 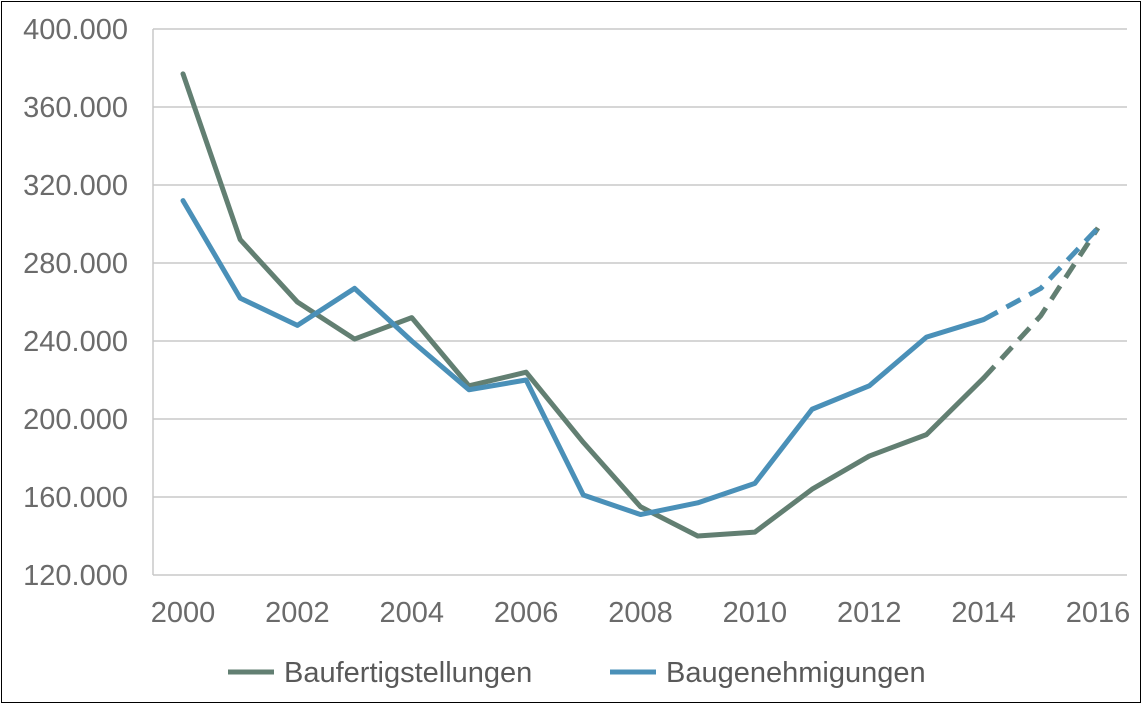 What do you see at coordinates (1098, 613) in the screenshot?
I see `x-tick-label: 2016` at bounding box center [1098, 613].